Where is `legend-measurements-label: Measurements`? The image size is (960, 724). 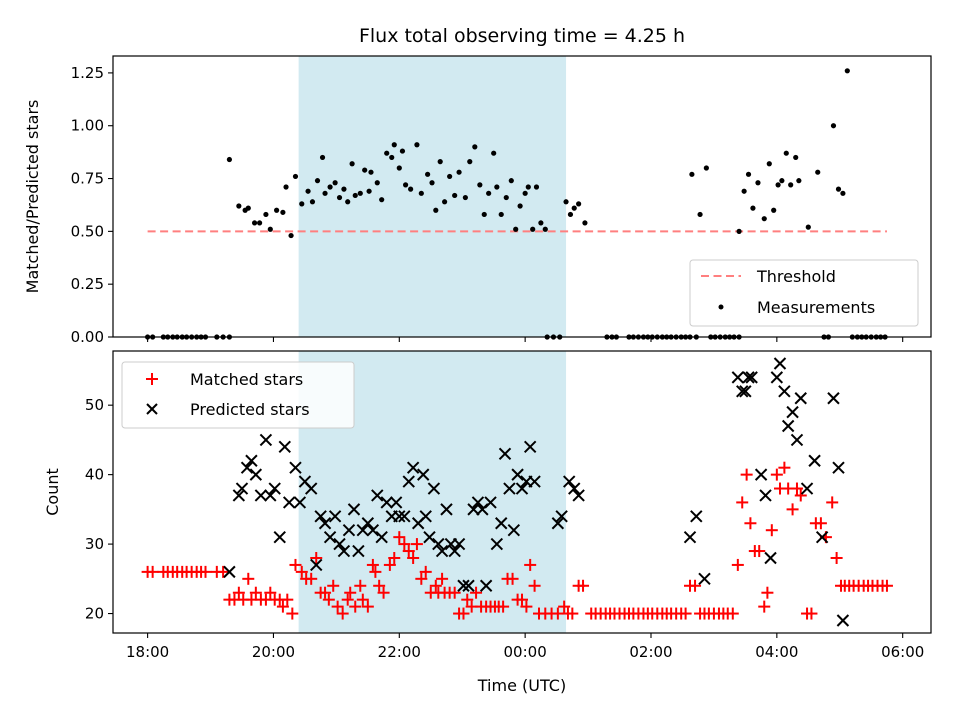
legend-measurements-label: Measurements is located at coordinates (816, 307).